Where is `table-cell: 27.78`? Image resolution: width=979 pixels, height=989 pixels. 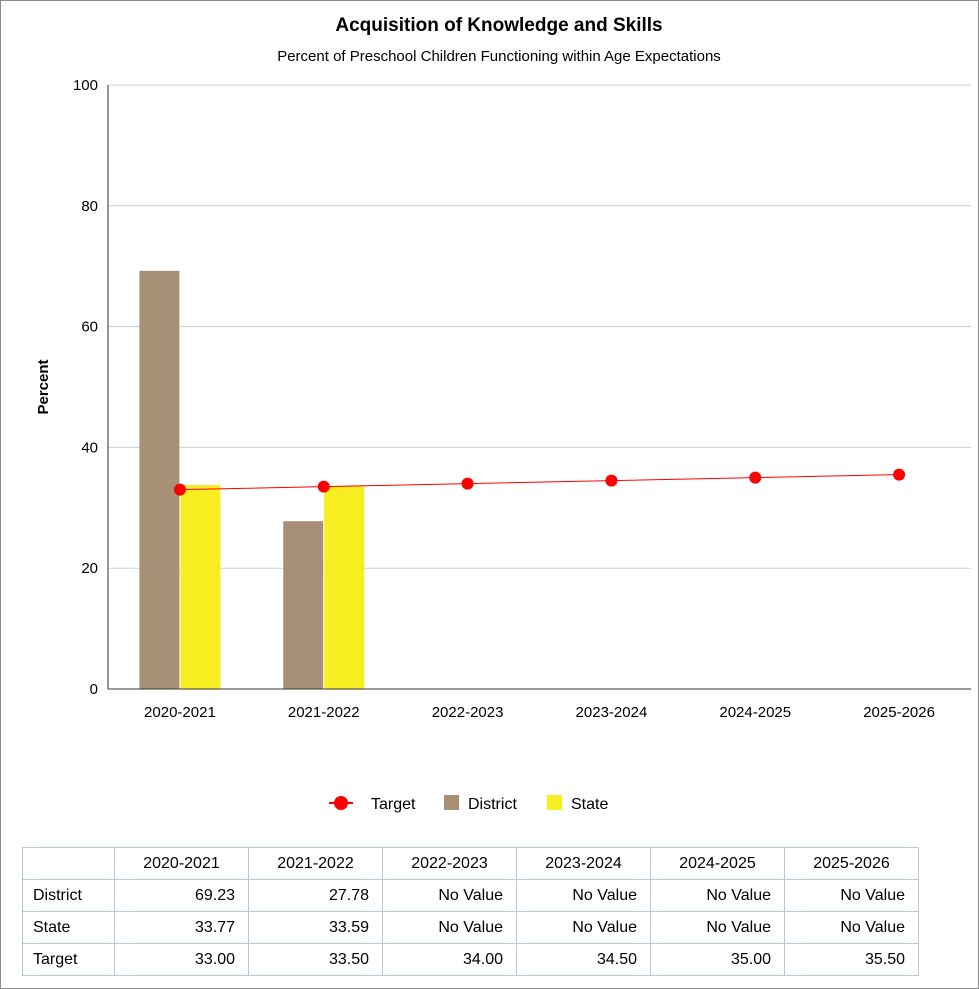 table-cell: 27.78 is located at coordinates (315, 895).